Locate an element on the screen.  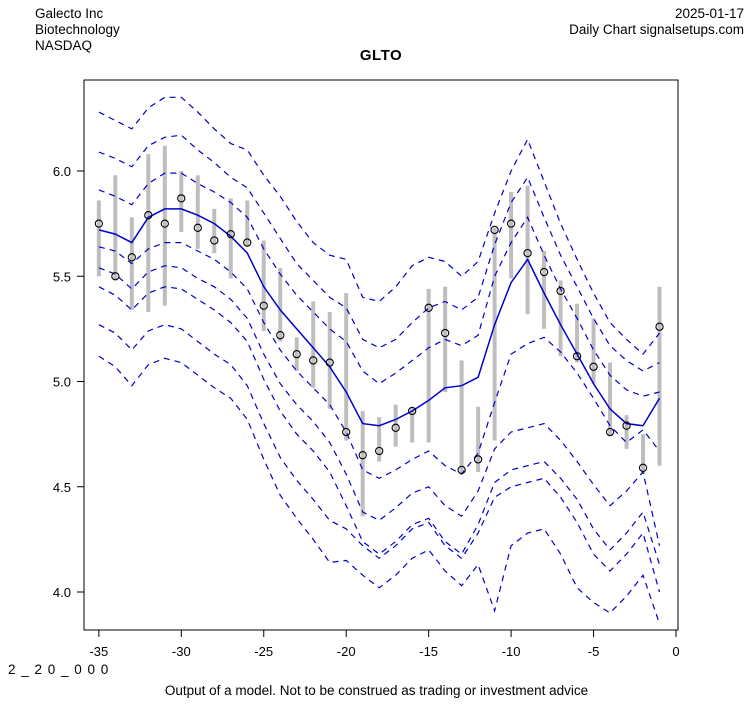
x-axis-tick-label: -25 is located at coordinates (263, 651).